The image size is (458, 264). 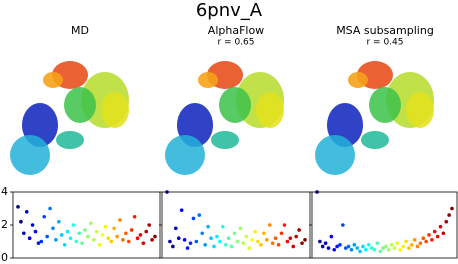 I want to click on y-tick-label: 4, so click(x=4, y=191).